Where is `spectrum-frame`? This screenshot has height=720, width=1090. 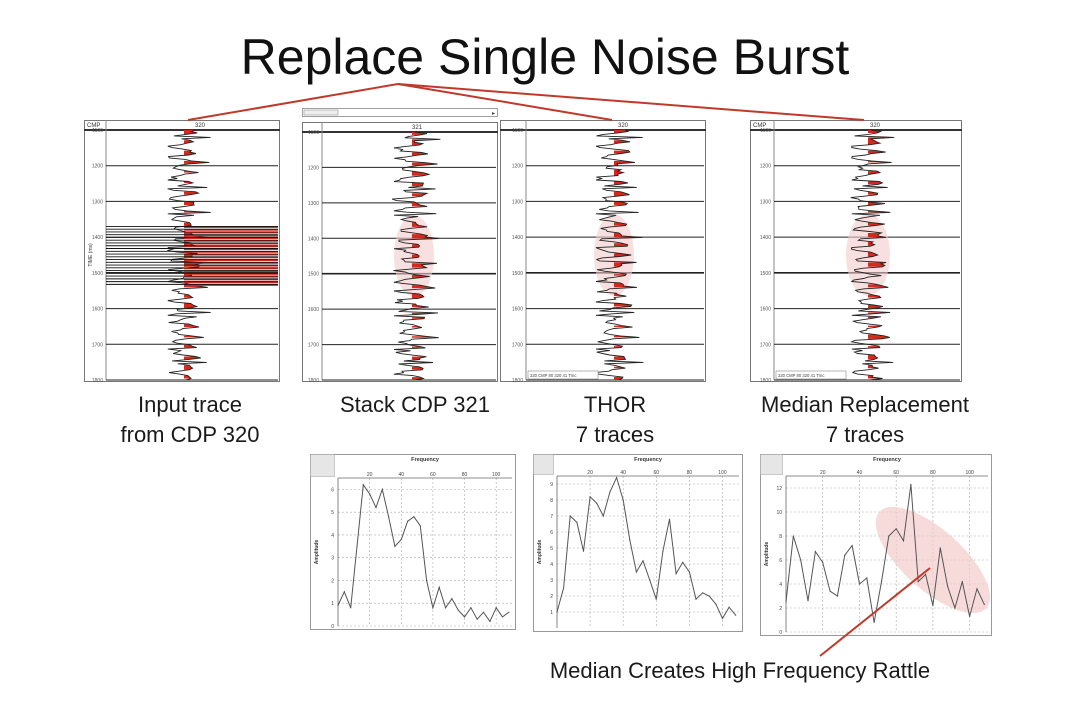 spectrum-frame is located at coordinates (413, 542).